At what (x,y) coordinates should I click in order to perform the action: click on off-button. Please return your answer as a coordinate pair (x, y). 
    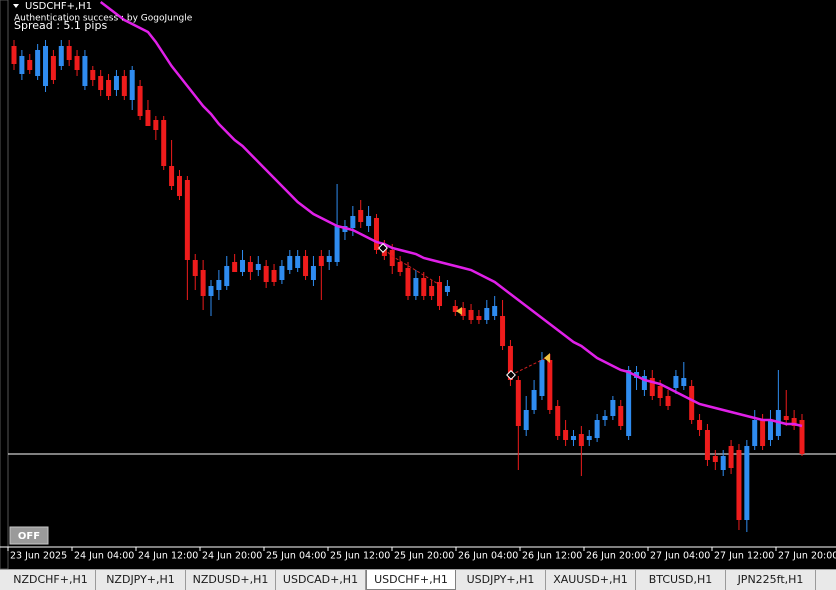
    Looking at the image, I should click on (29, 535).